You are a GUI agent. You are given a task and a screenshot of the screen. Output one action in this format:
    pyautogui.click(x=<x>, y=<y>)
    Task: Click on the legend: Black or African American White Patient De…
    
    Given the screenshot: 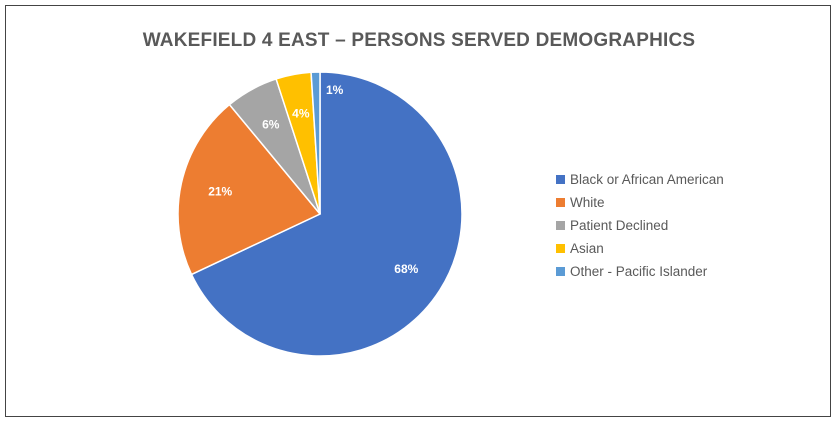 What is the action you would take?
    pyautogui.click(x=640, y=225)
    